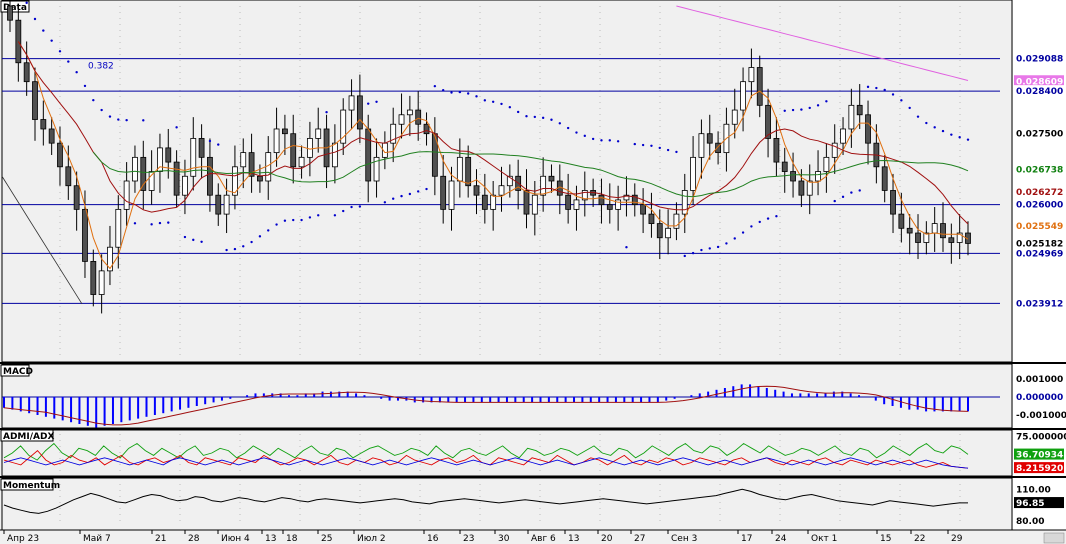 The width and height of the screenshot is (1066, 544). I want to click on price-label: 0.028400, so click(1039, 92).